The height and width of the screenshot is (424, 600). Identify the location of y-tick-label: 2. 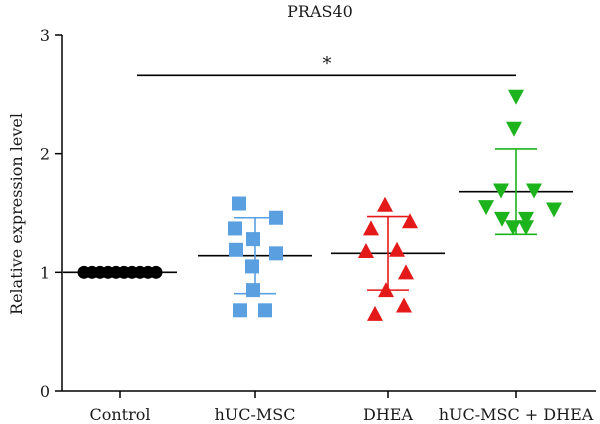
(45, 154).